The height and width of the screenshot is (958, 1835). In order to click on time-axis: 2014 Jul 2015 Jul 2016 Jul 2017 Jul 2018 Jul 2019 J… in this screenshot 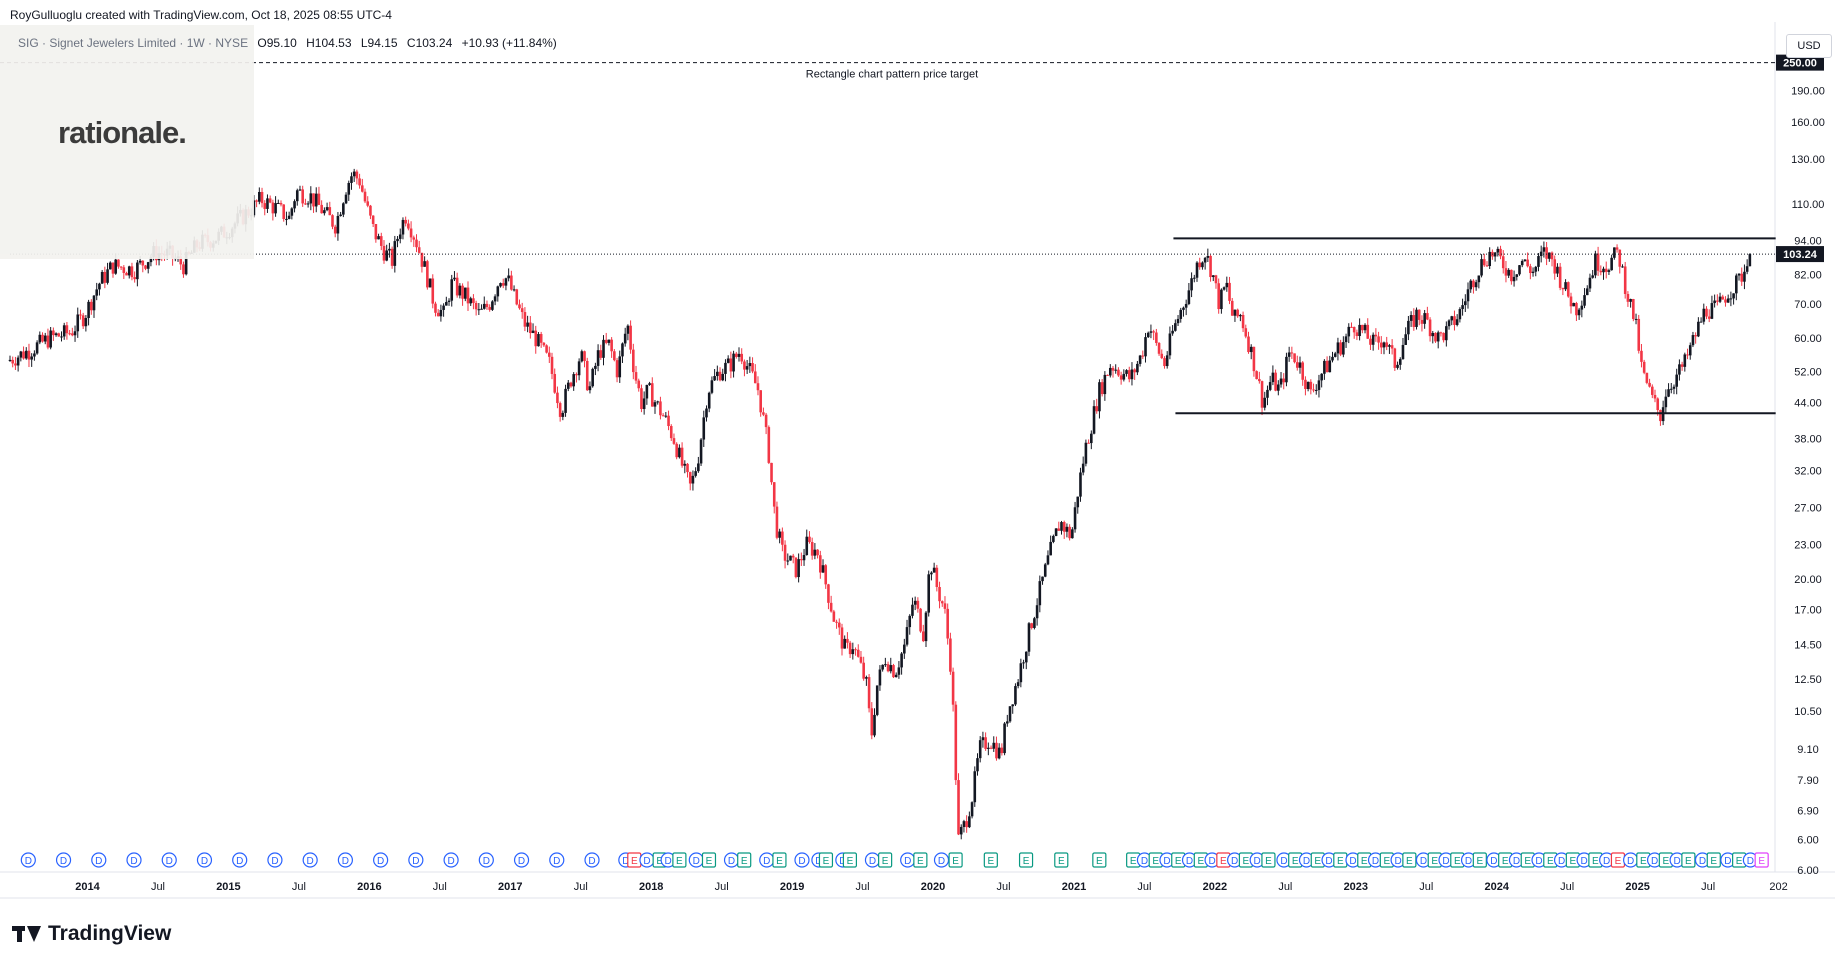, I will do `click(931, 887)`.